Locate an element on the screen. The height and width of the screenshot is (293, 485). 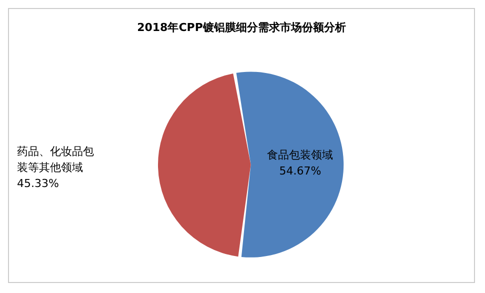
slice-label: 药品、化妆品包装等其他领域 is located at coordinates (55, 159).